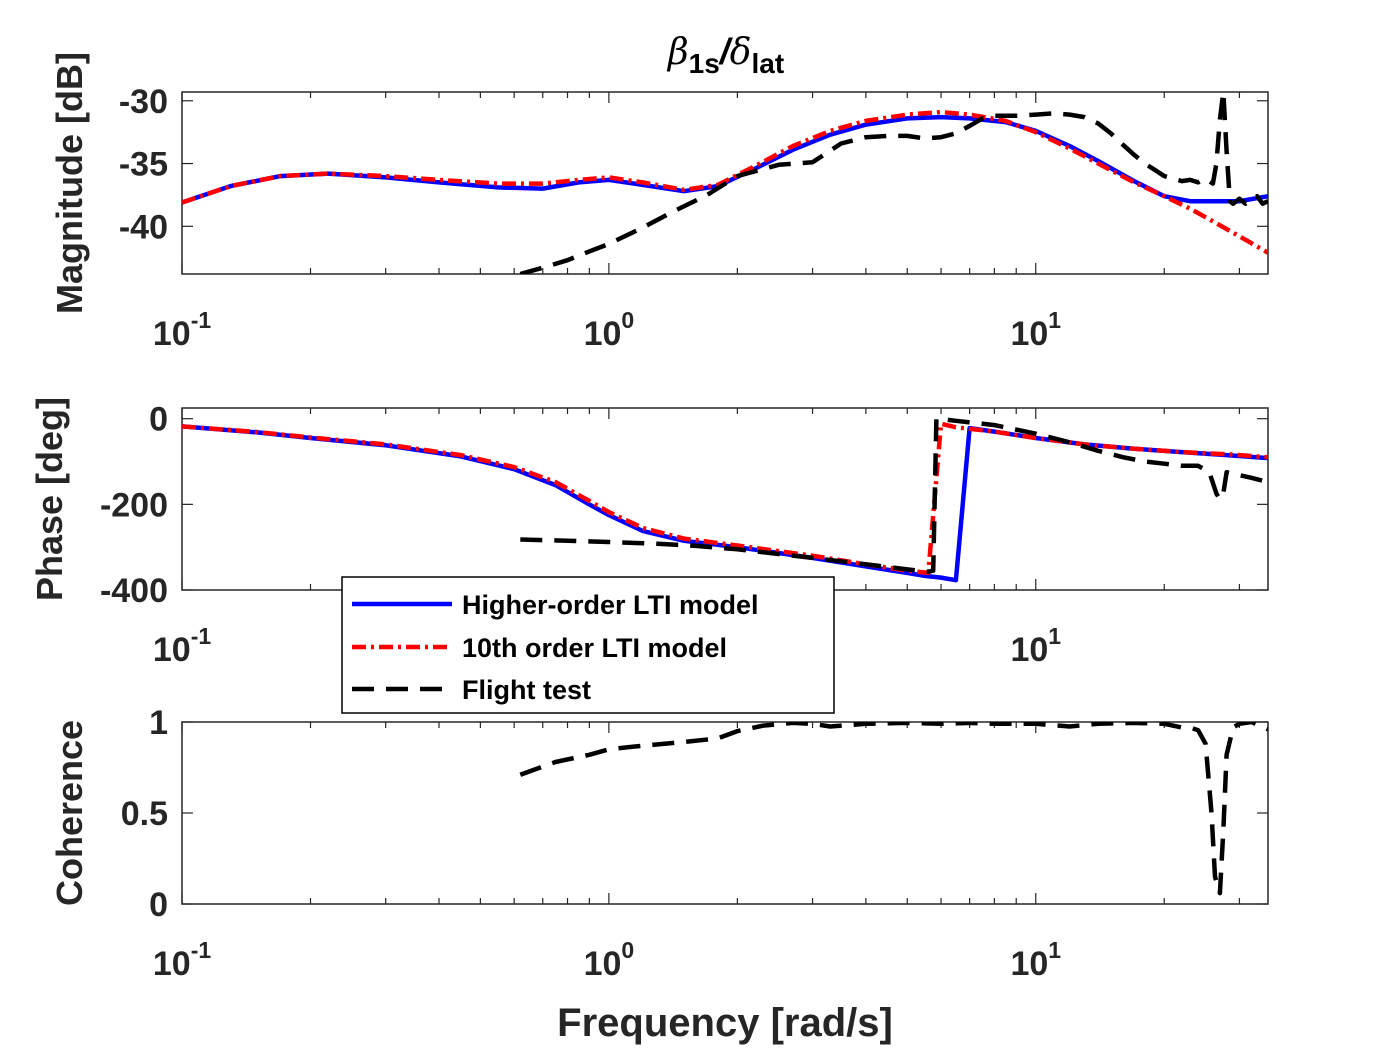  What do you see at coordinates (69, 813) in the screenshot?
I see `coherence-ylabel: Coherence` at bounding box center [69, 813].